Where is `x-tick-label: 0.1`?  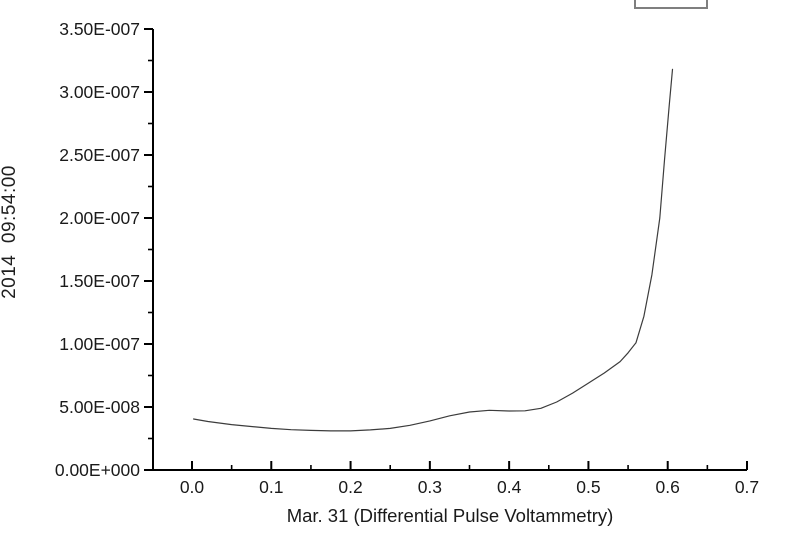 x-tick-label: 0.1 is located at coordinates (271, 487).